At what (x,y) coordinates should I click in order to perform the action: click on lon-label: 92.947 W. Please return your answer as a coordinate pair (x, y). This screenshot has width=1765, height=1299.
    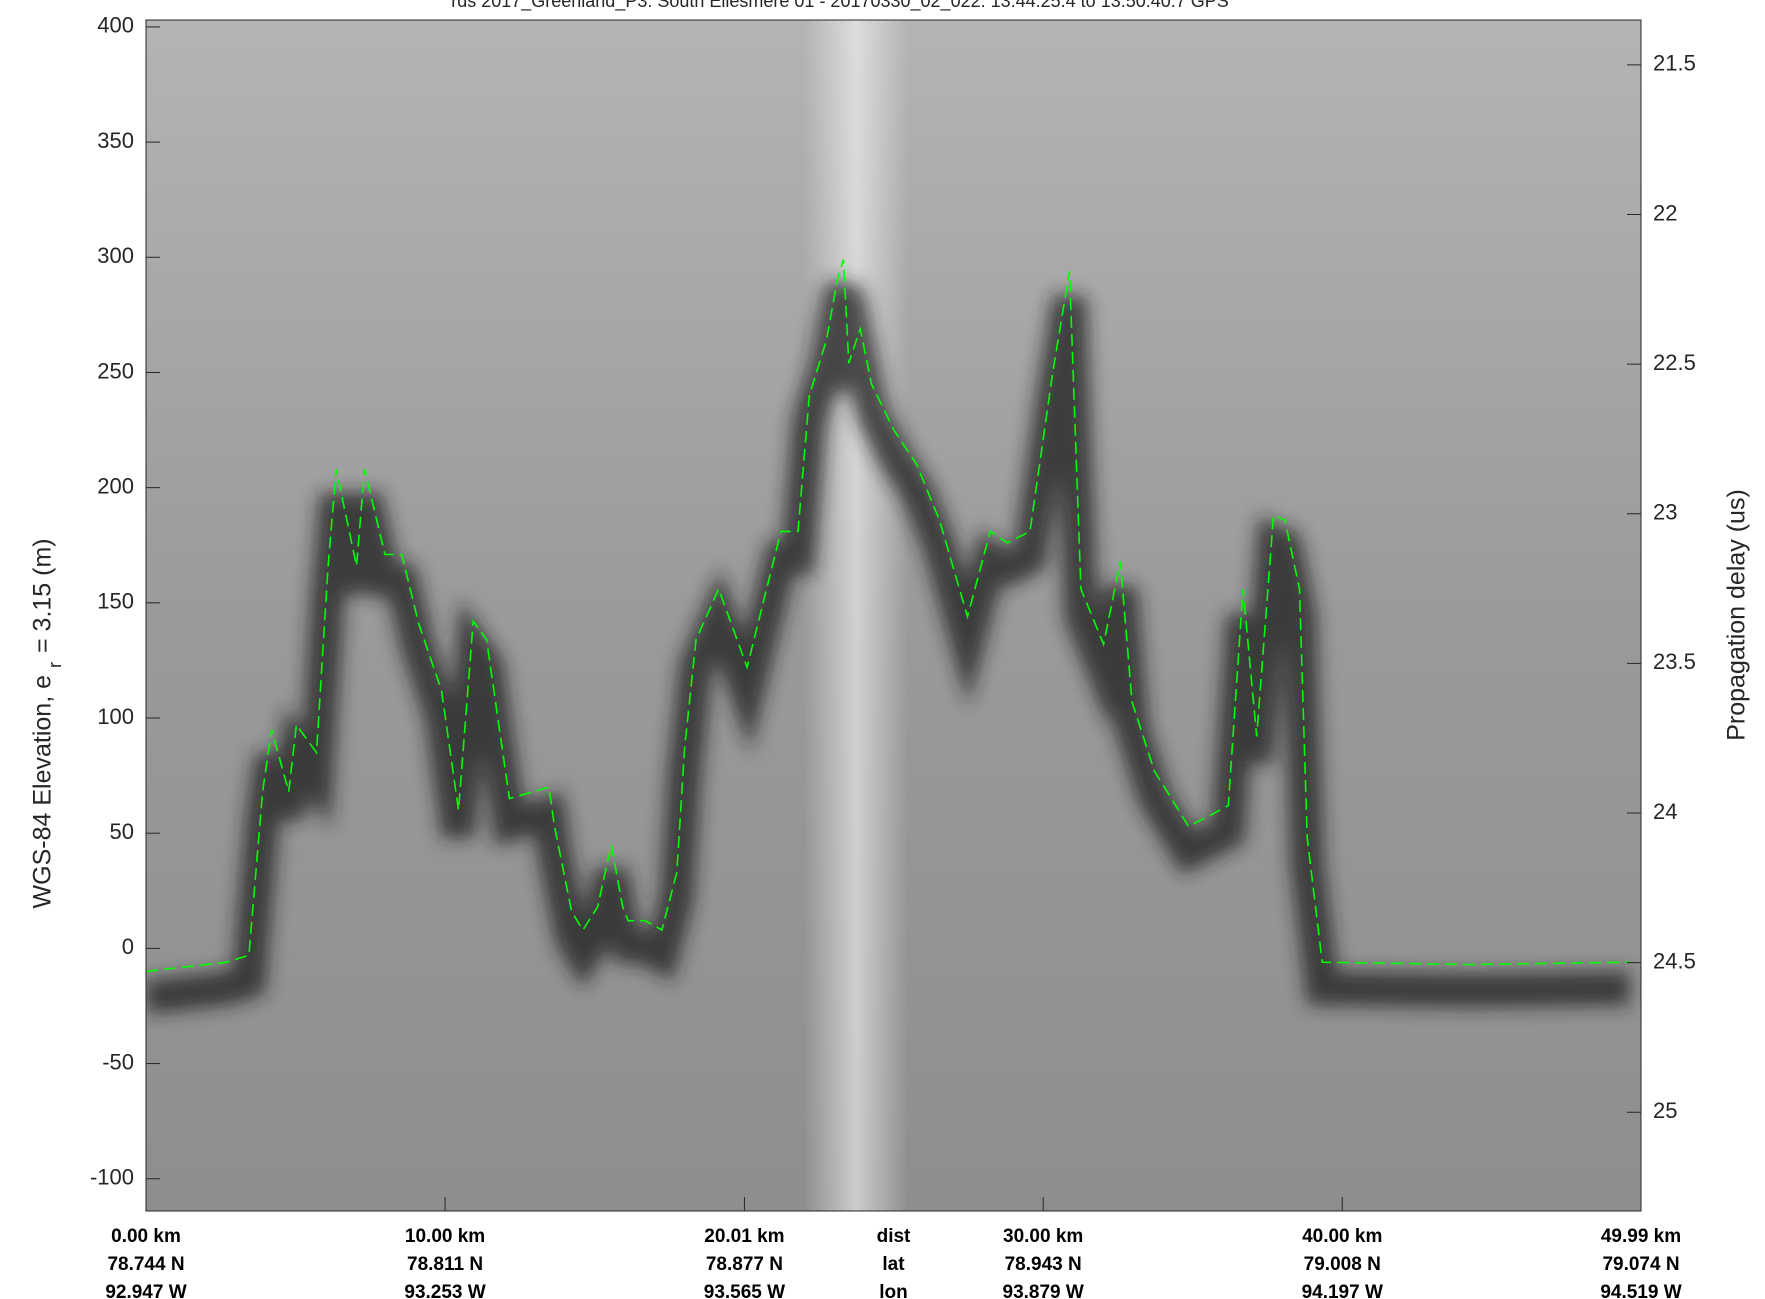
    Looking at the image, I should click on (145, 1290).